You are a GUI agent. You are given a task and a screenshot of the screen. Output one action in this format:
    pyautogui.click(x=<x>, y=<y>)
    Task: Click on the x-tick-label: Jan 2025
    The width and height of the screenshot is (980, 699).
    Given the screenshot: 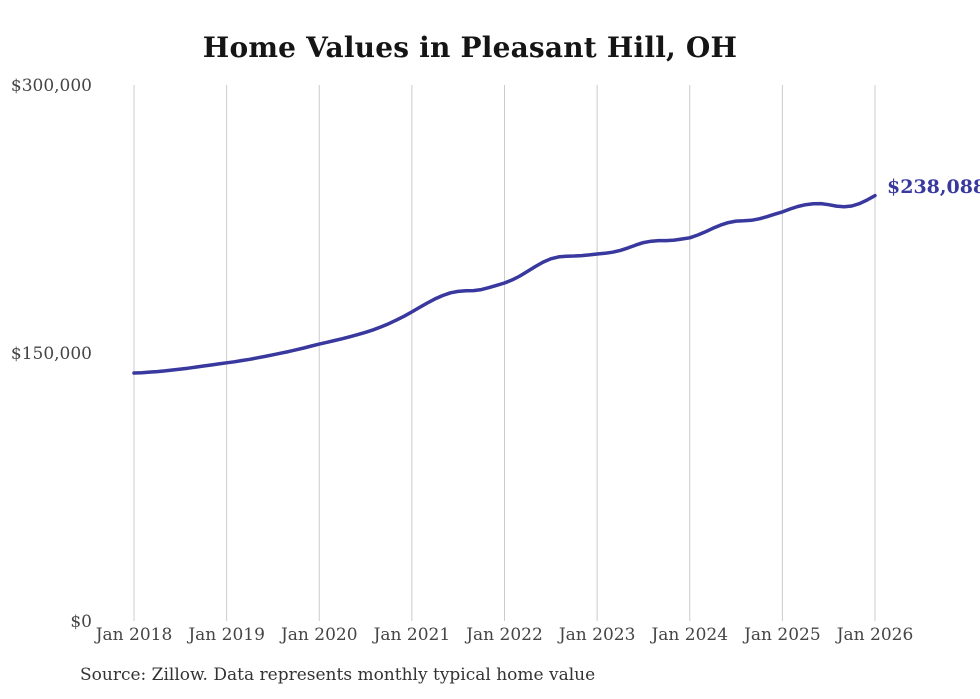 What is the action you would take?
    pyautogui.click(x=781, y=635)
    